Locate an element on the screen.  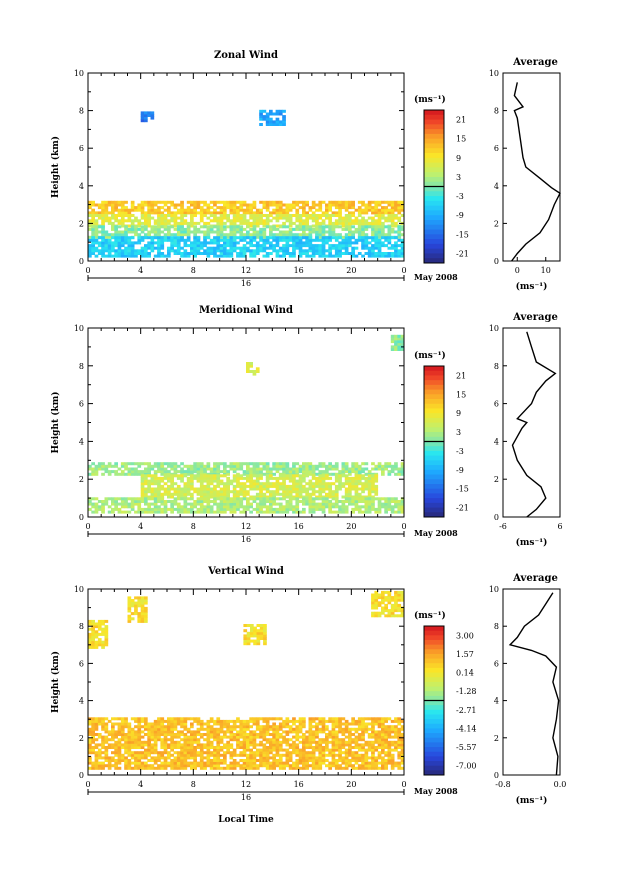
average-y-tick-label: 8 is located at coordinates (496, 111).